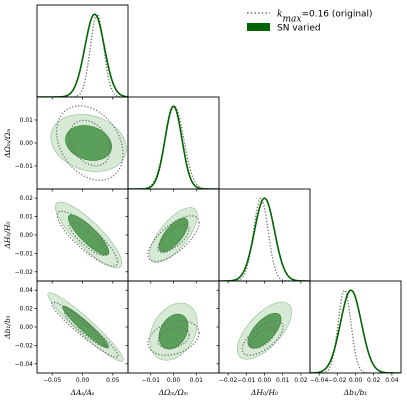 The height and width of the screenshot is (406, 407). I want to click on contour-panel-As-b1, so click(85, 327).